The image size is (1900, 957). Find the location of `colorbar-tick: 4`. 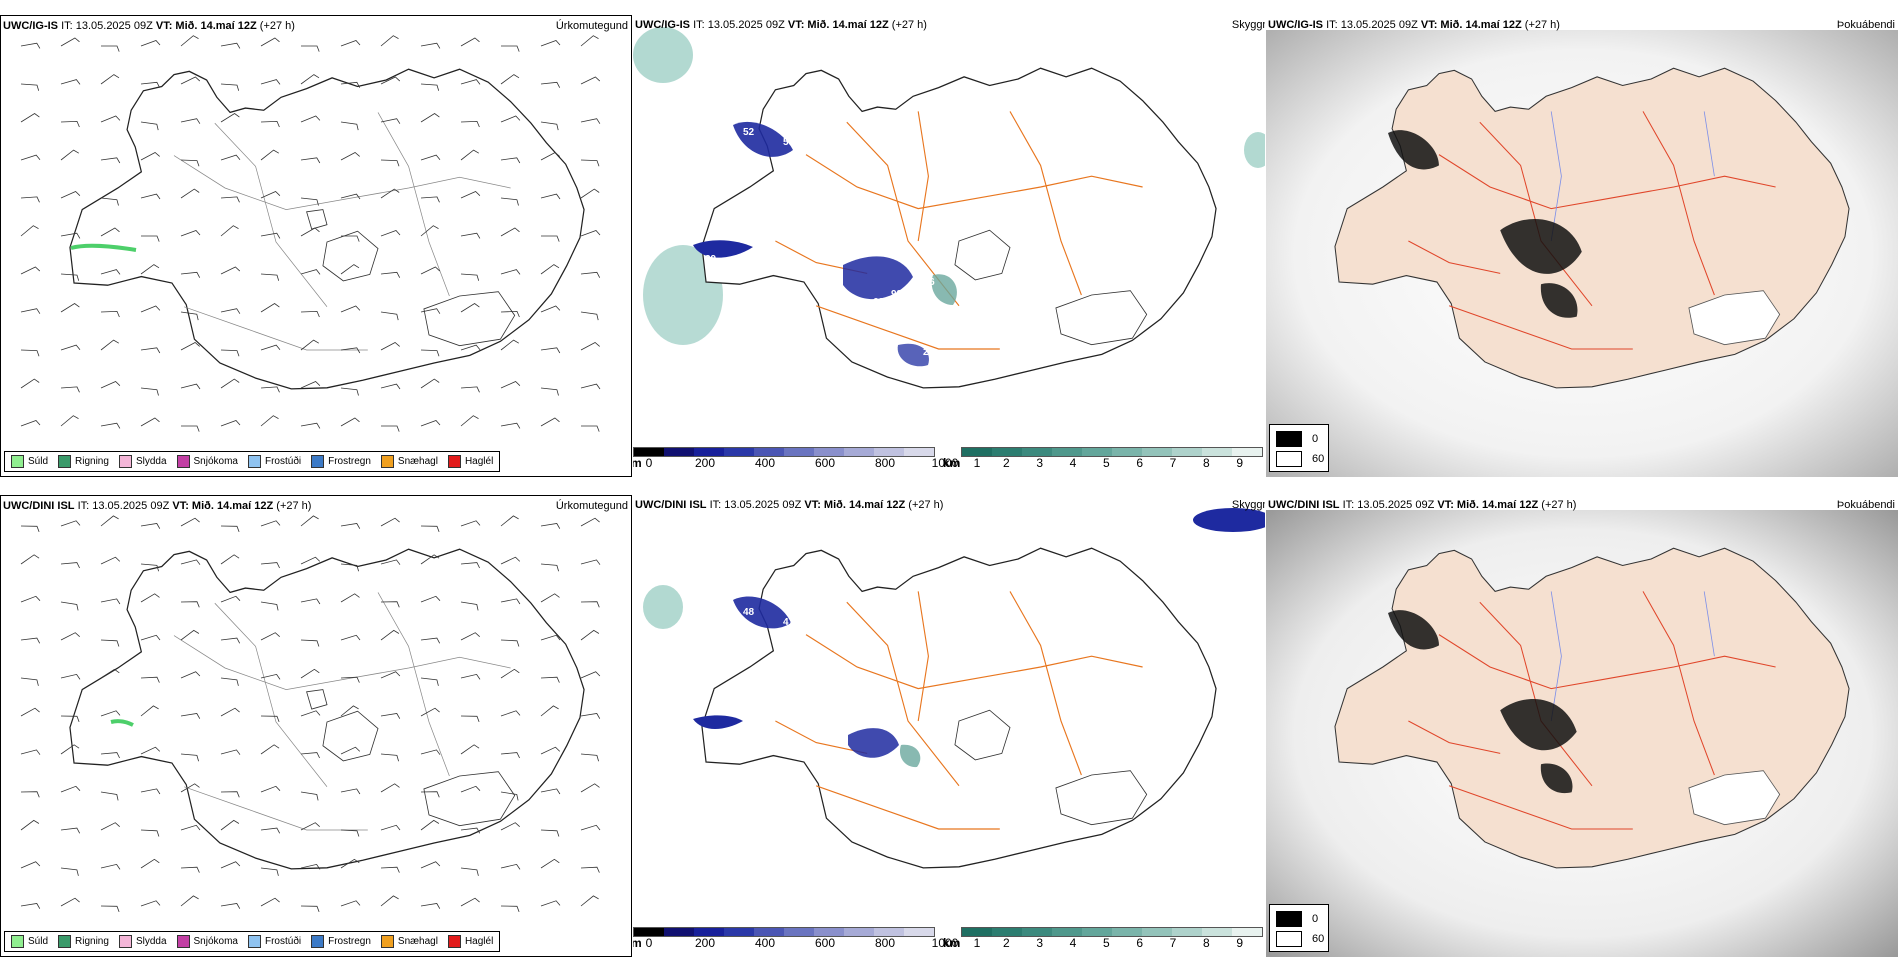

colorbar-tick: 4 is located at coordinates (1073, 943).